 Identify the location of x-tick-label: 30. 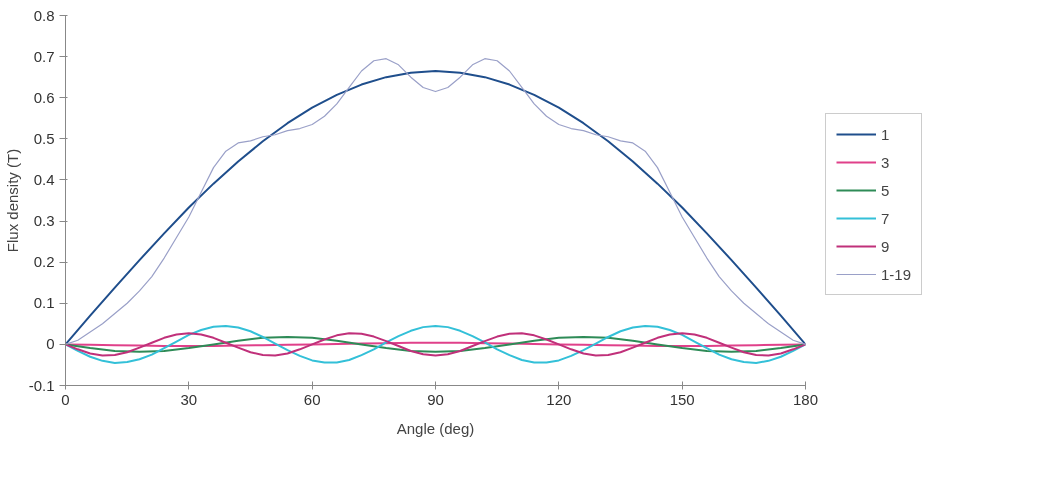
(189, 399).